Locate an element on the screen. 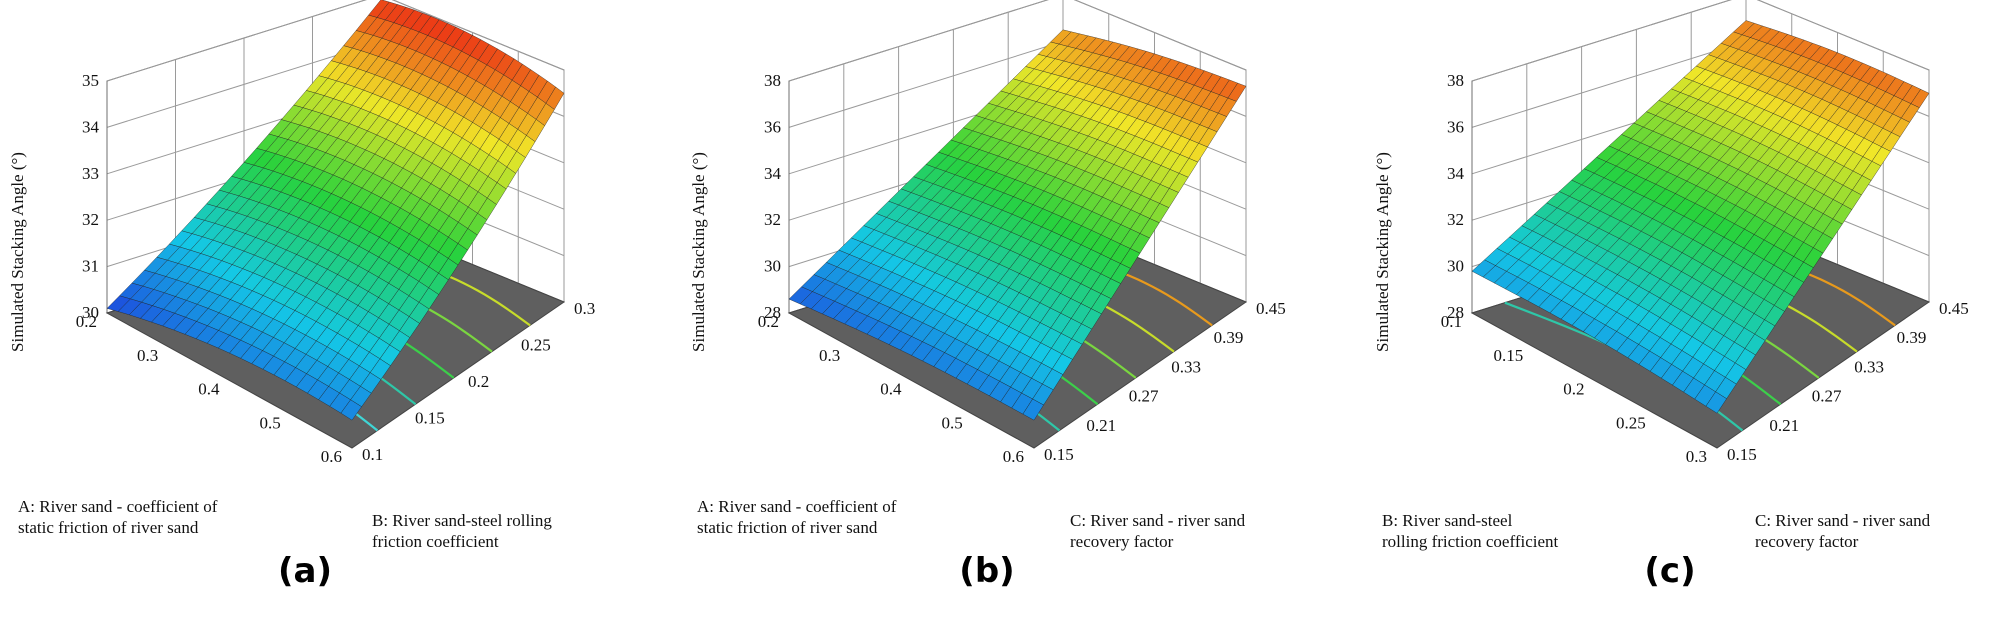 The width and height of the screenshot is (2008, 628). x-tick-label: 0.1 is located at coordinates (1451, 321).